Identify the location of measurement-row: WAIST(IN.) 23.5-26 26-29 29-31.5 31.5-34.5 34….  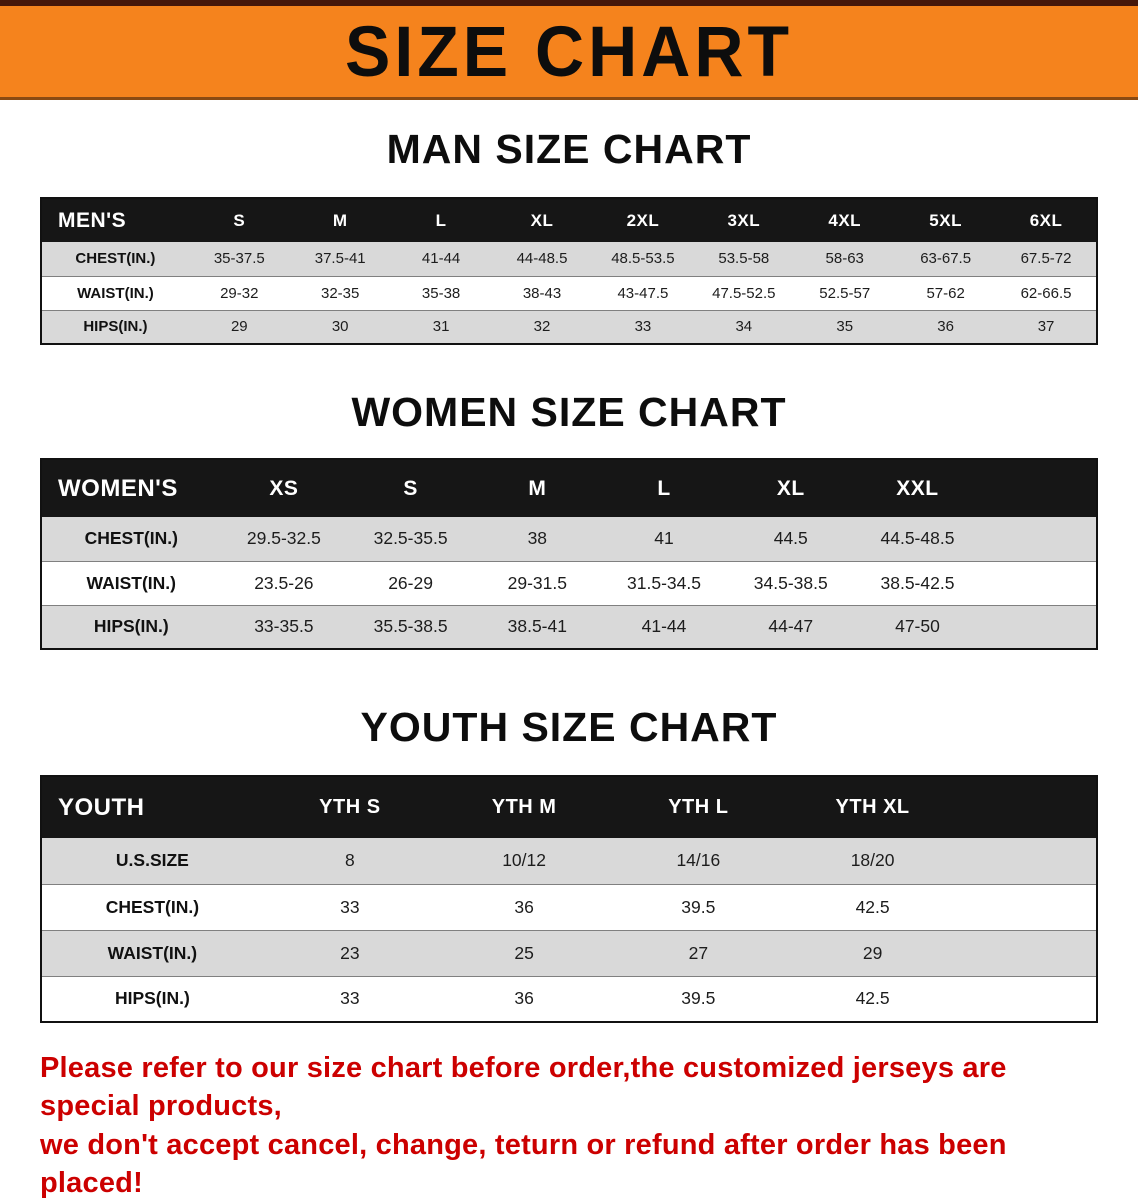
(569, 583).